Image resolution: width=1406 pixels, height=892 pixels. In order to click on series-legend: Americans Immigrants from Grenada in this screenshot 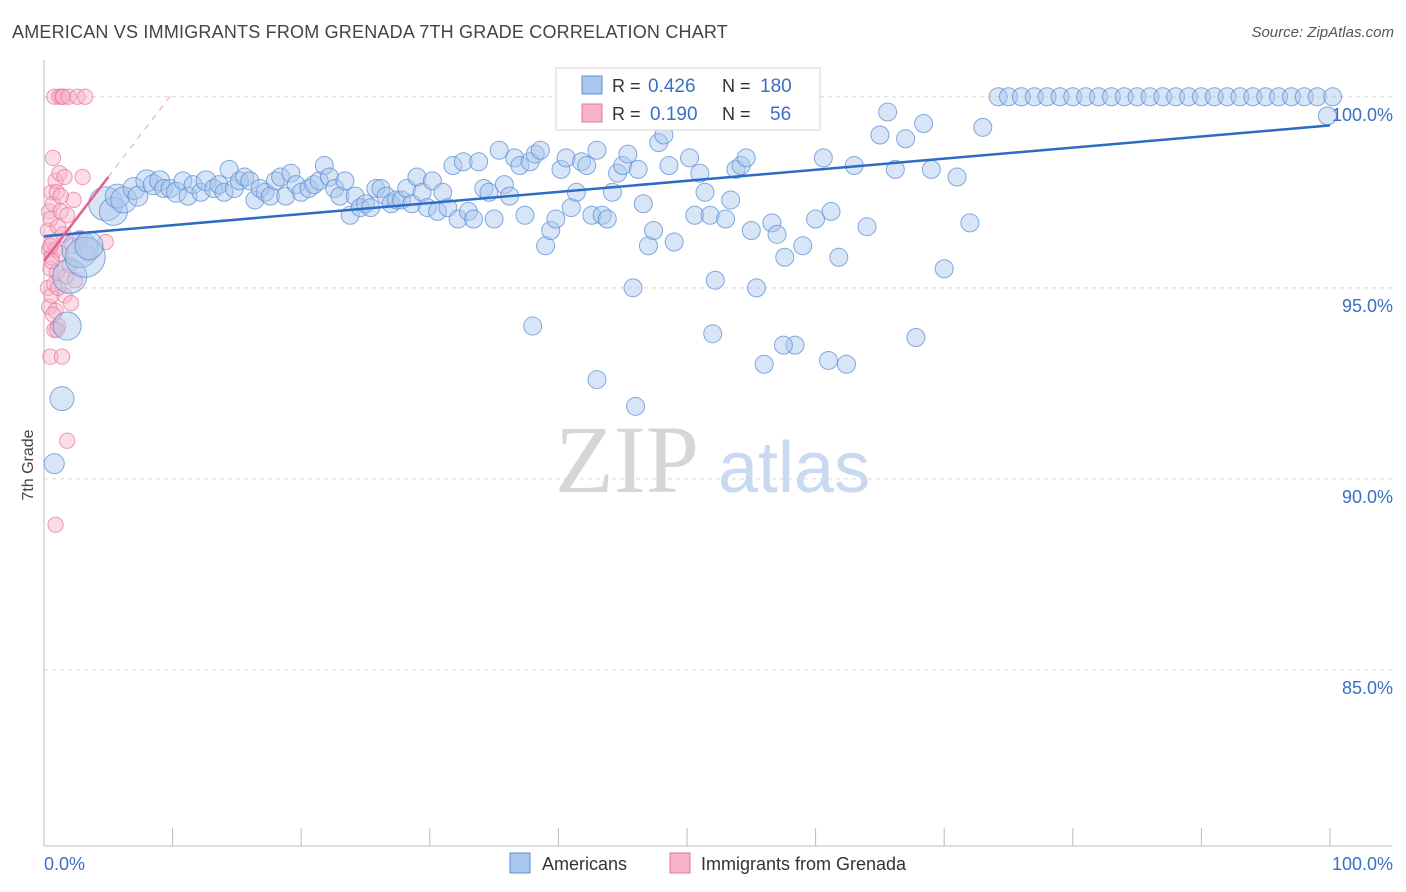, I will do `click(708, 863)`.